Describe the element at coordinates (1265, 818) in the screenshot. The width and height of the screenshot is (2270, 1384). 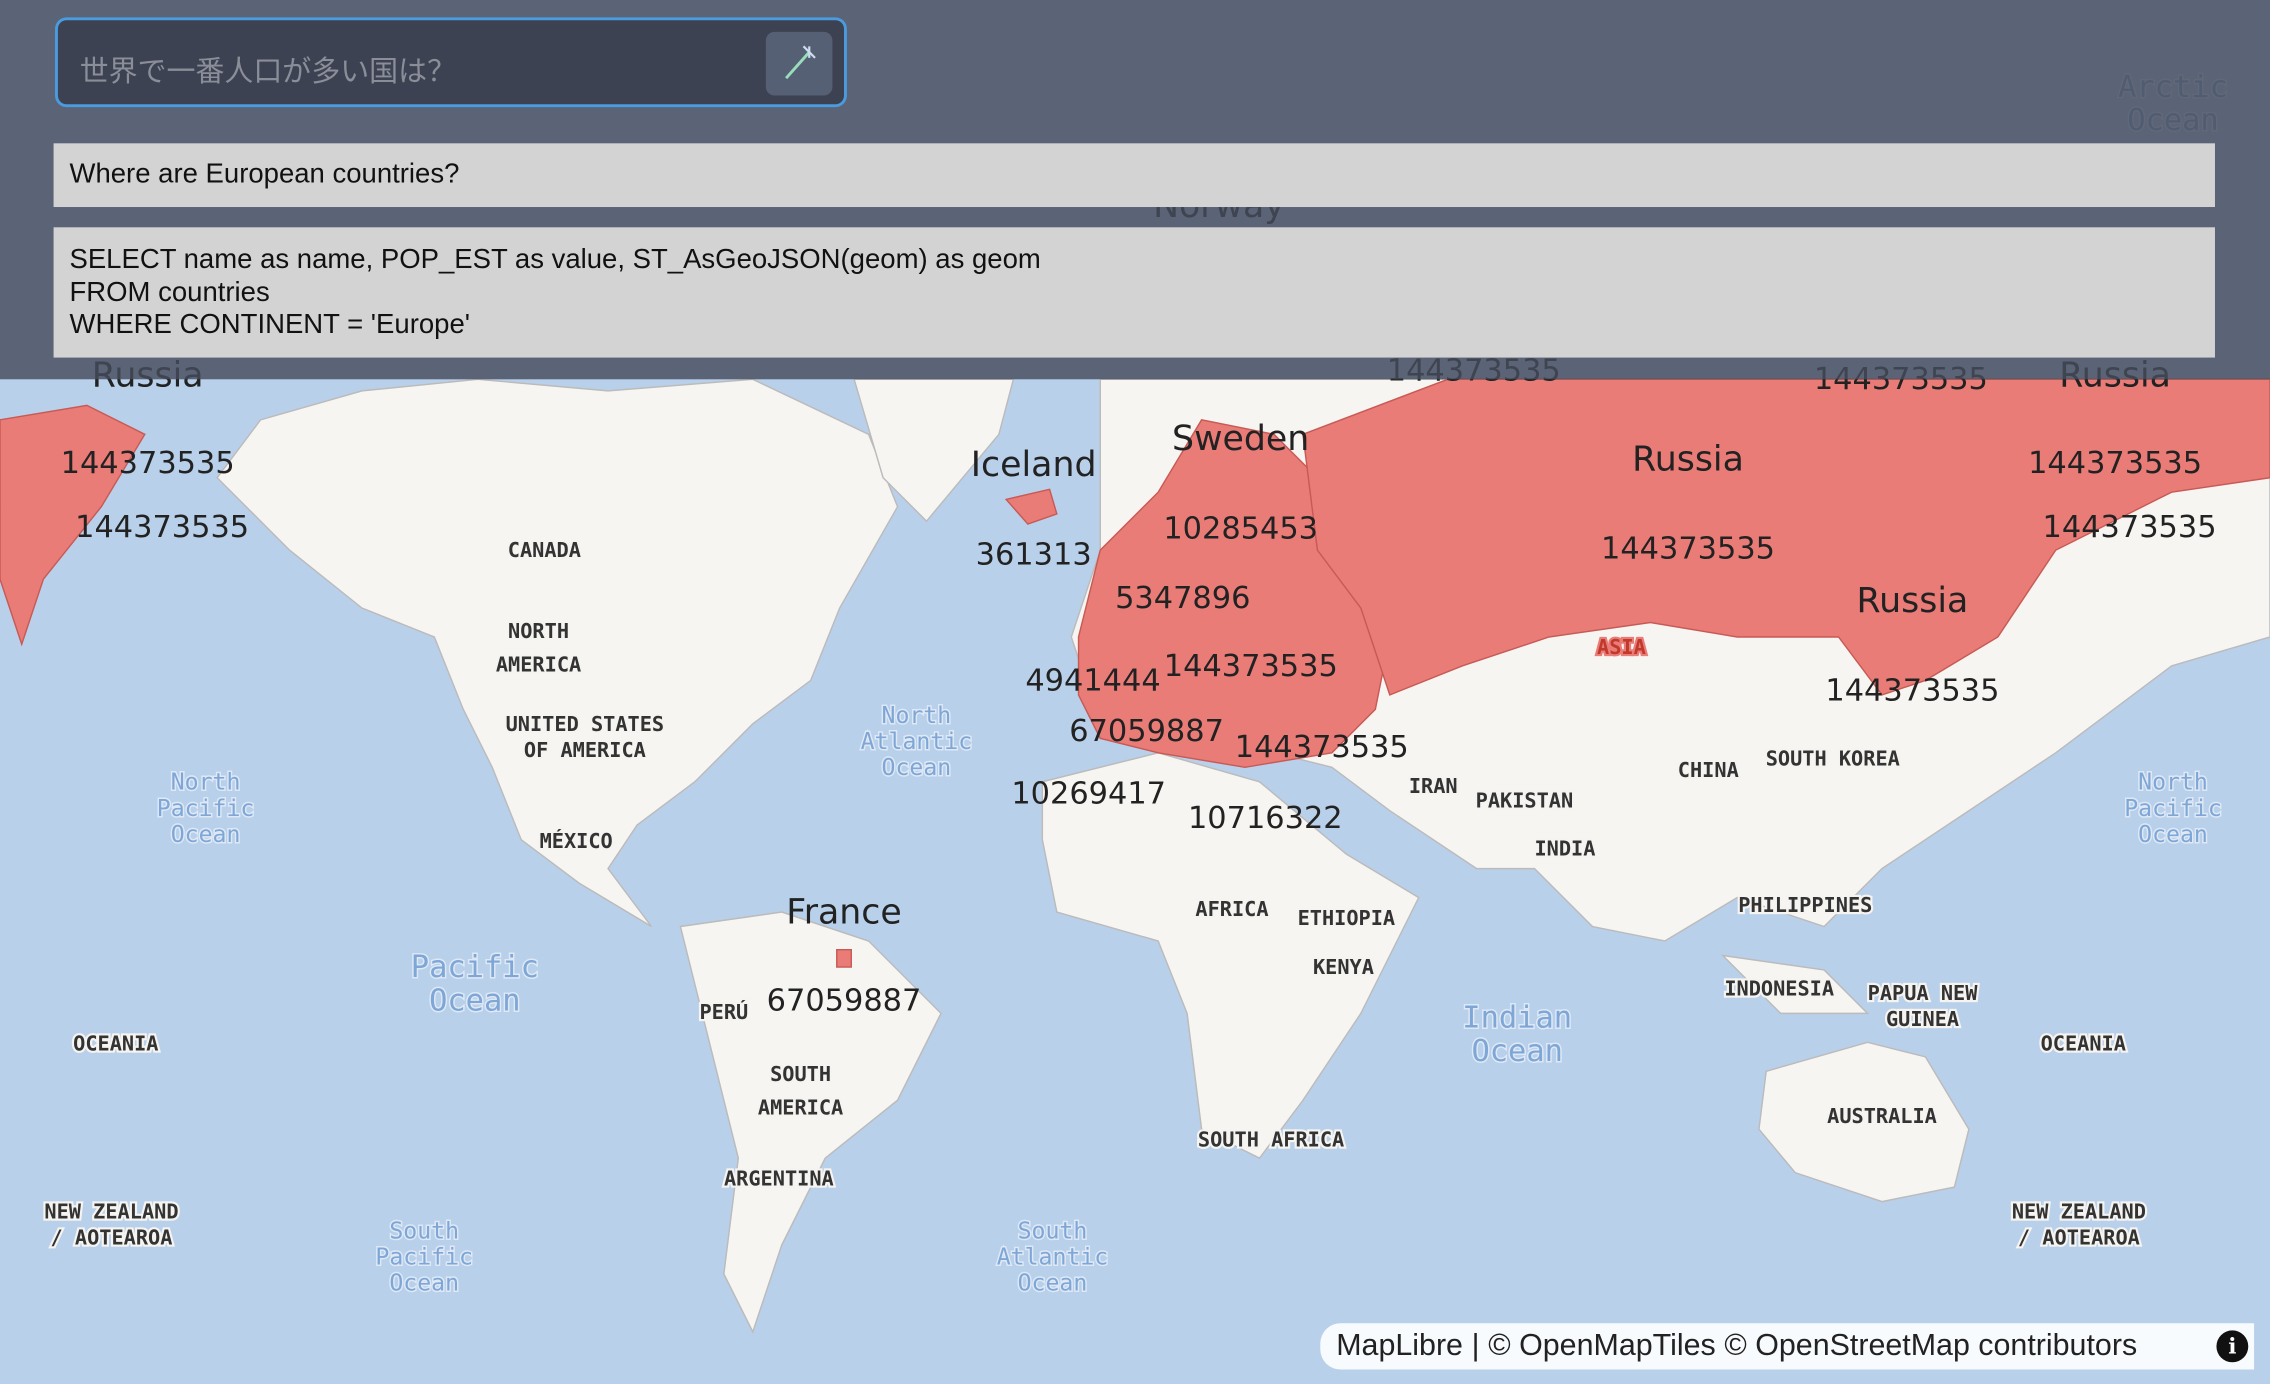
I see `population-label: 10716322` at that location.